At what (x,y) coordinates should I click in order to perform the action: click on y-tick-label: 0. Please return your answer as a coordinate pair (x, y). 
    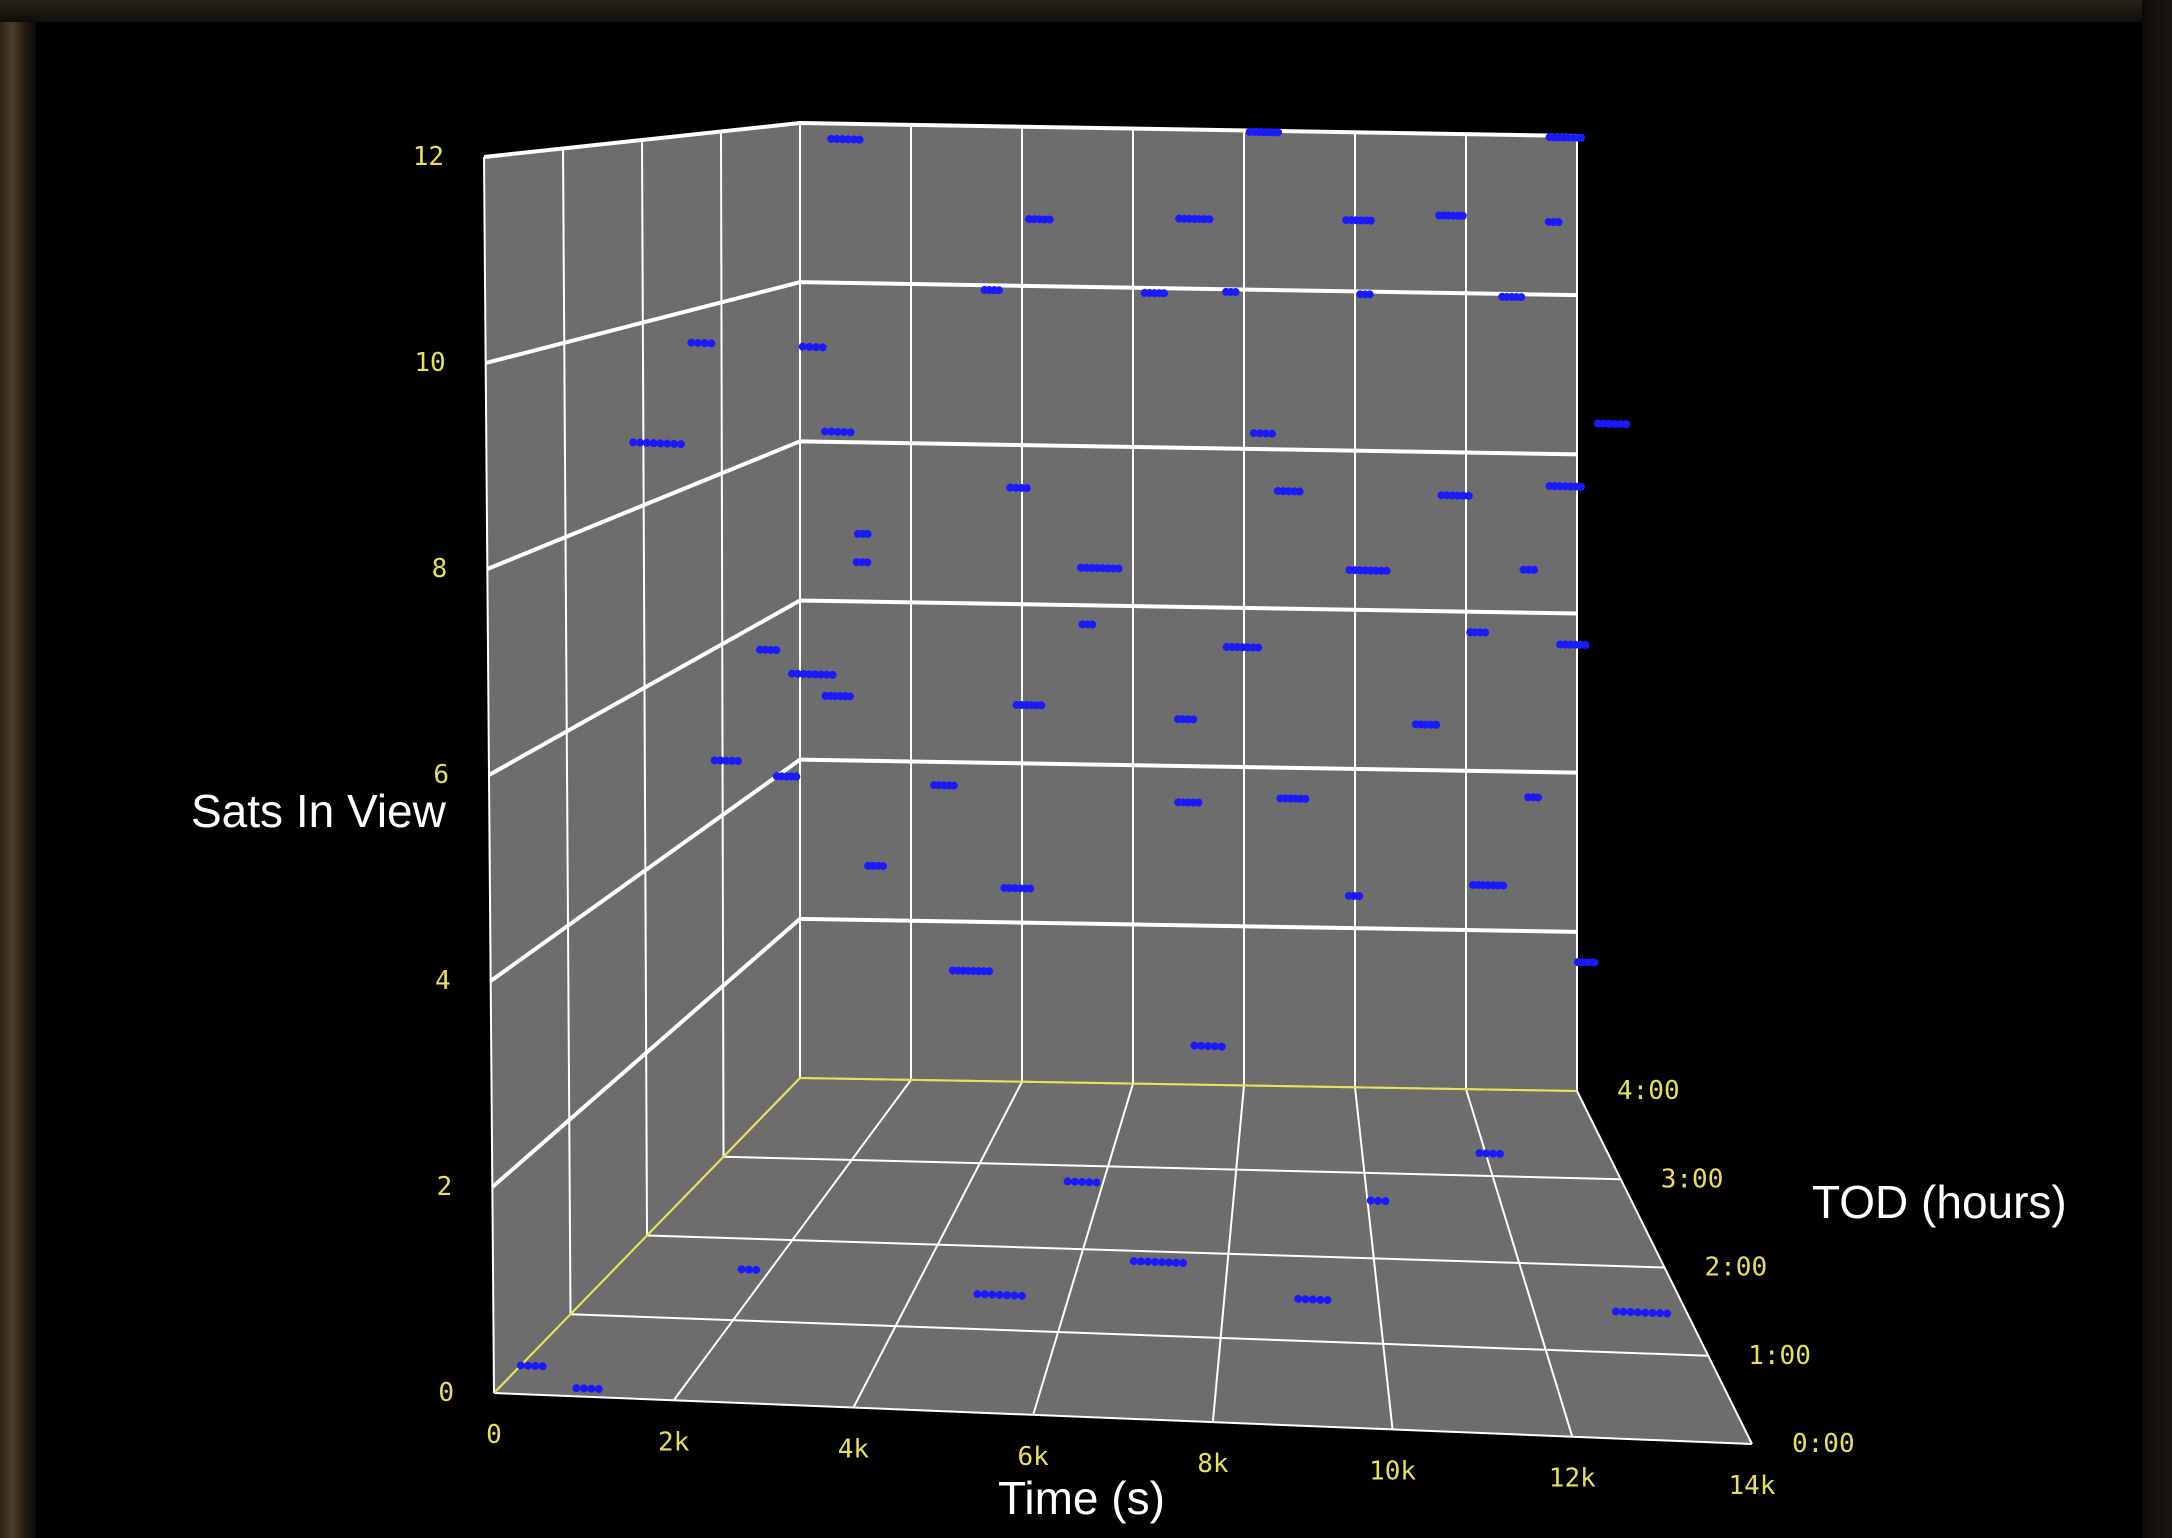
    Looking at the image, I should click on (446, 1393).